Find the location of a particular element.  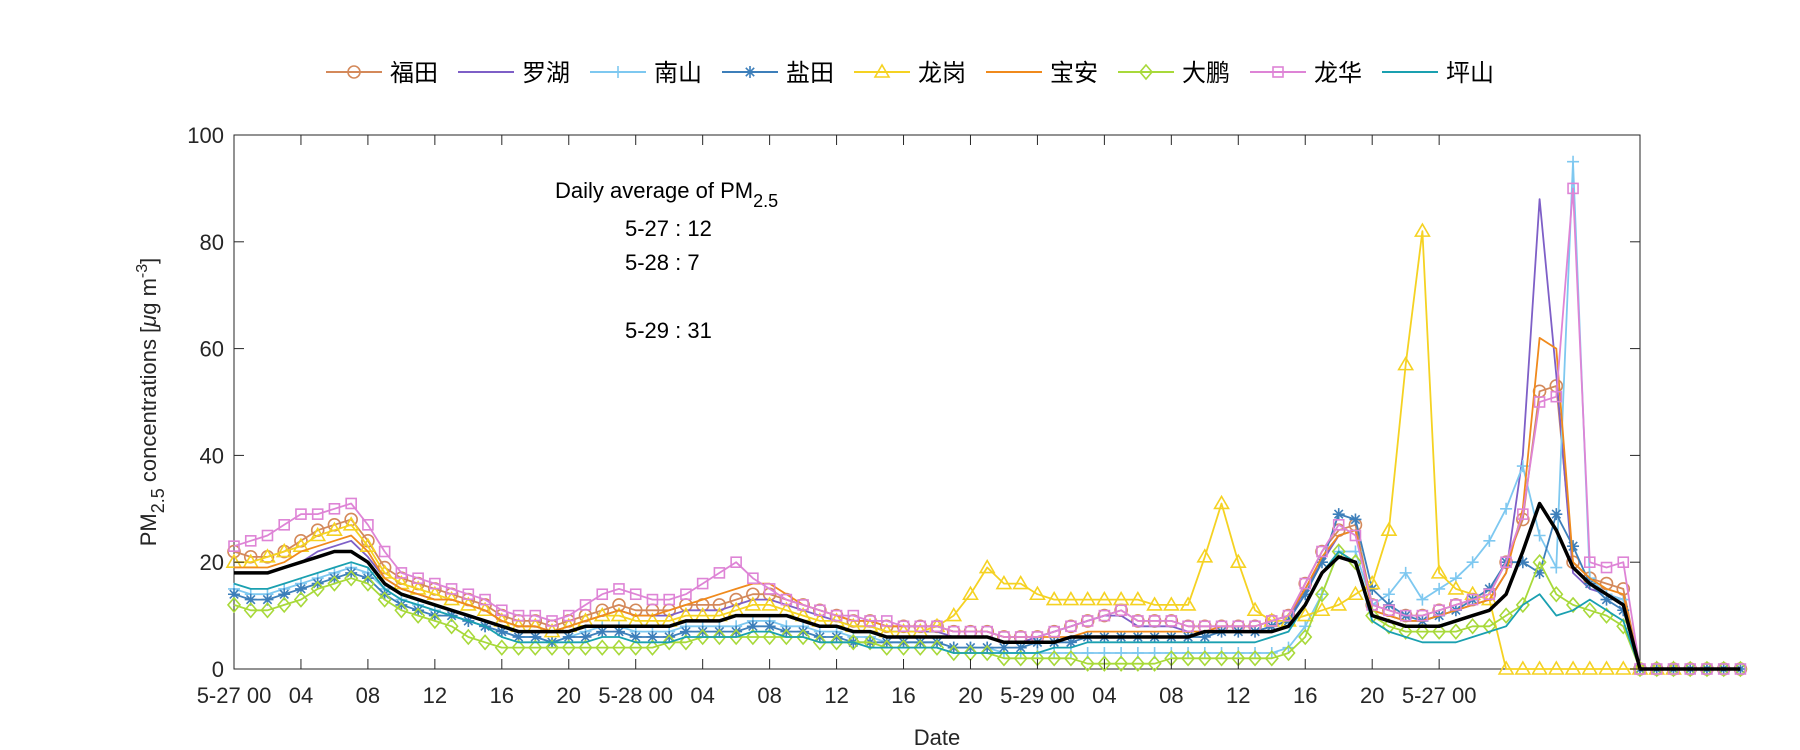

x-tick-label: 5-27 00 is located at coordinates (234, 695).